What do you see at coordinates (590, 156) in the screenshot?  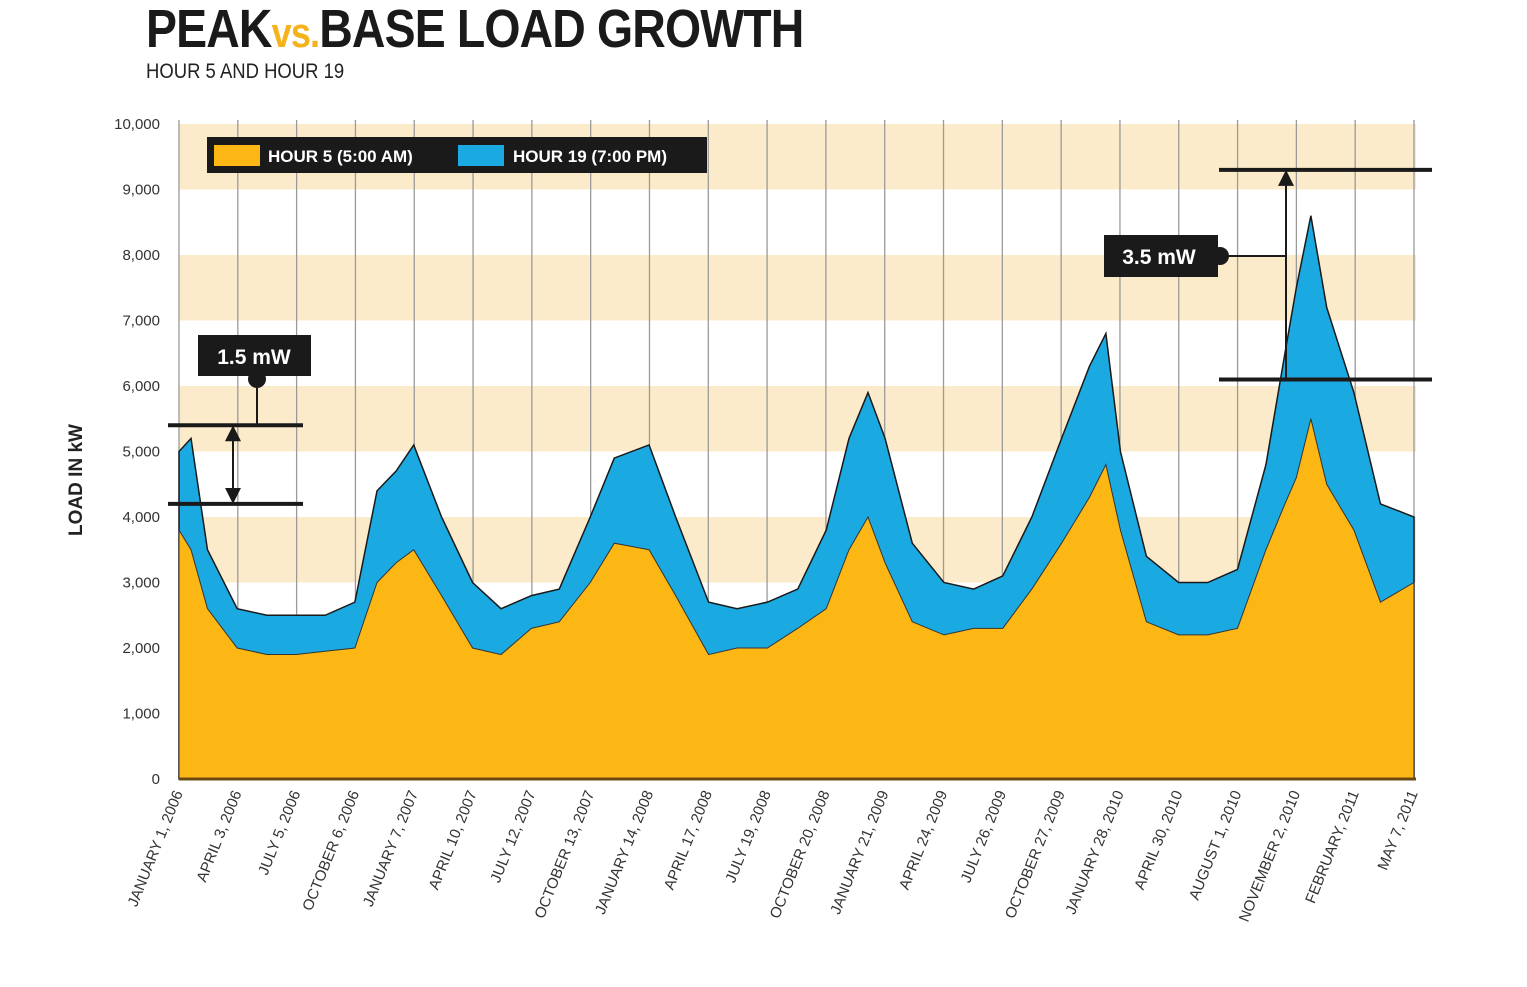 I see `legend-label-hour19: HOUR 19 (7:00 PM)` at bounding box center [590, 156].